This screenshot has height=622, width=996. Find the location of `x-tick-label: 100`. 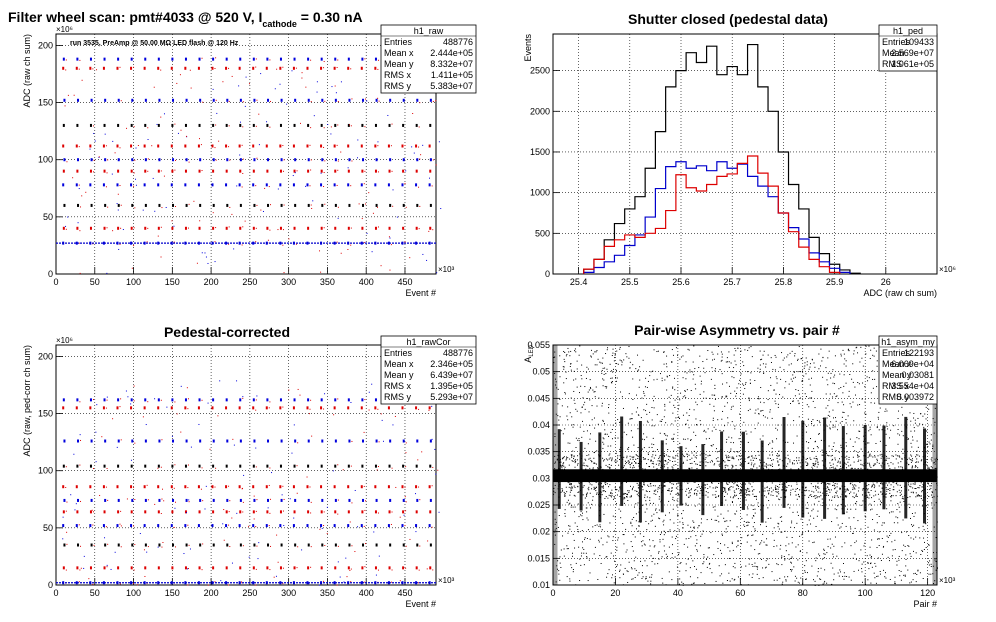

x-tick-label: 100 is located at coordinates (133, 593).